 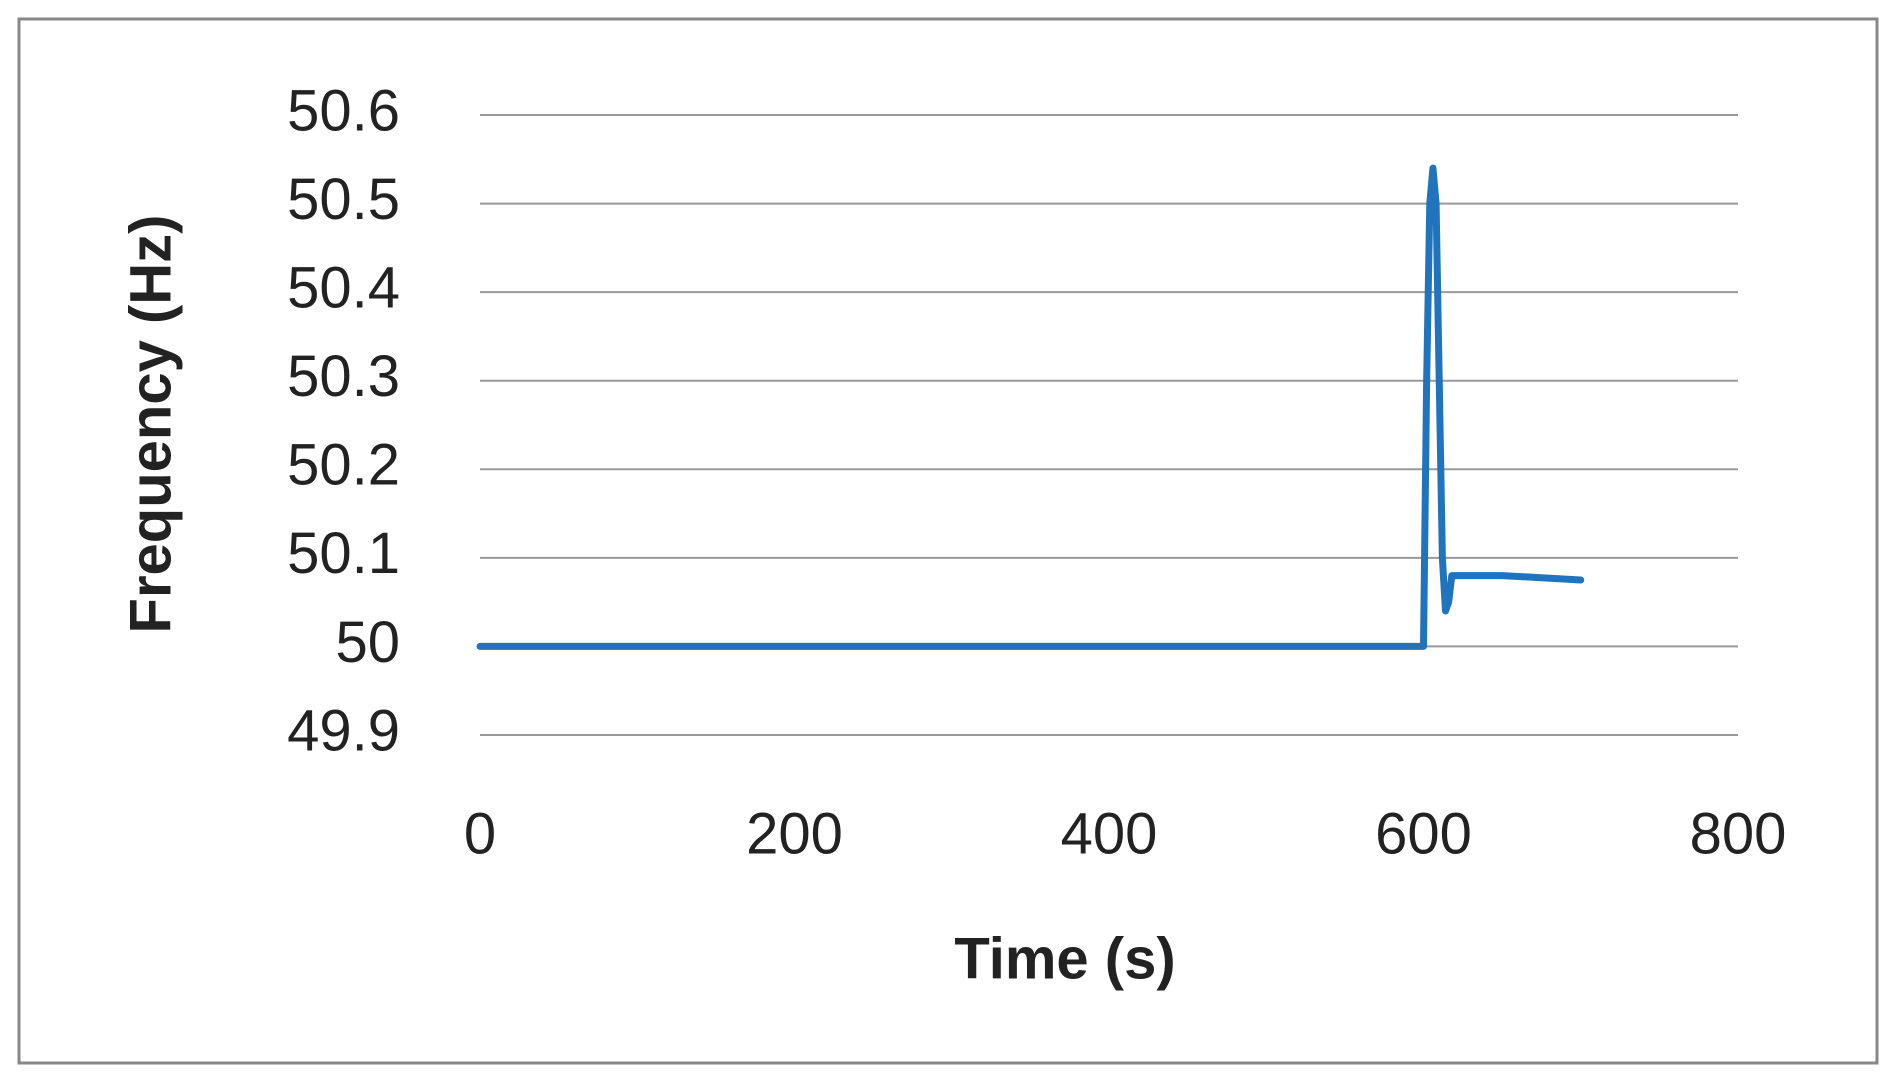 What do you see at coordinates (150, 424) in the screenshot?
I see `y-axis-title: Frequency (Hz)` at bounding box center [150, 424].